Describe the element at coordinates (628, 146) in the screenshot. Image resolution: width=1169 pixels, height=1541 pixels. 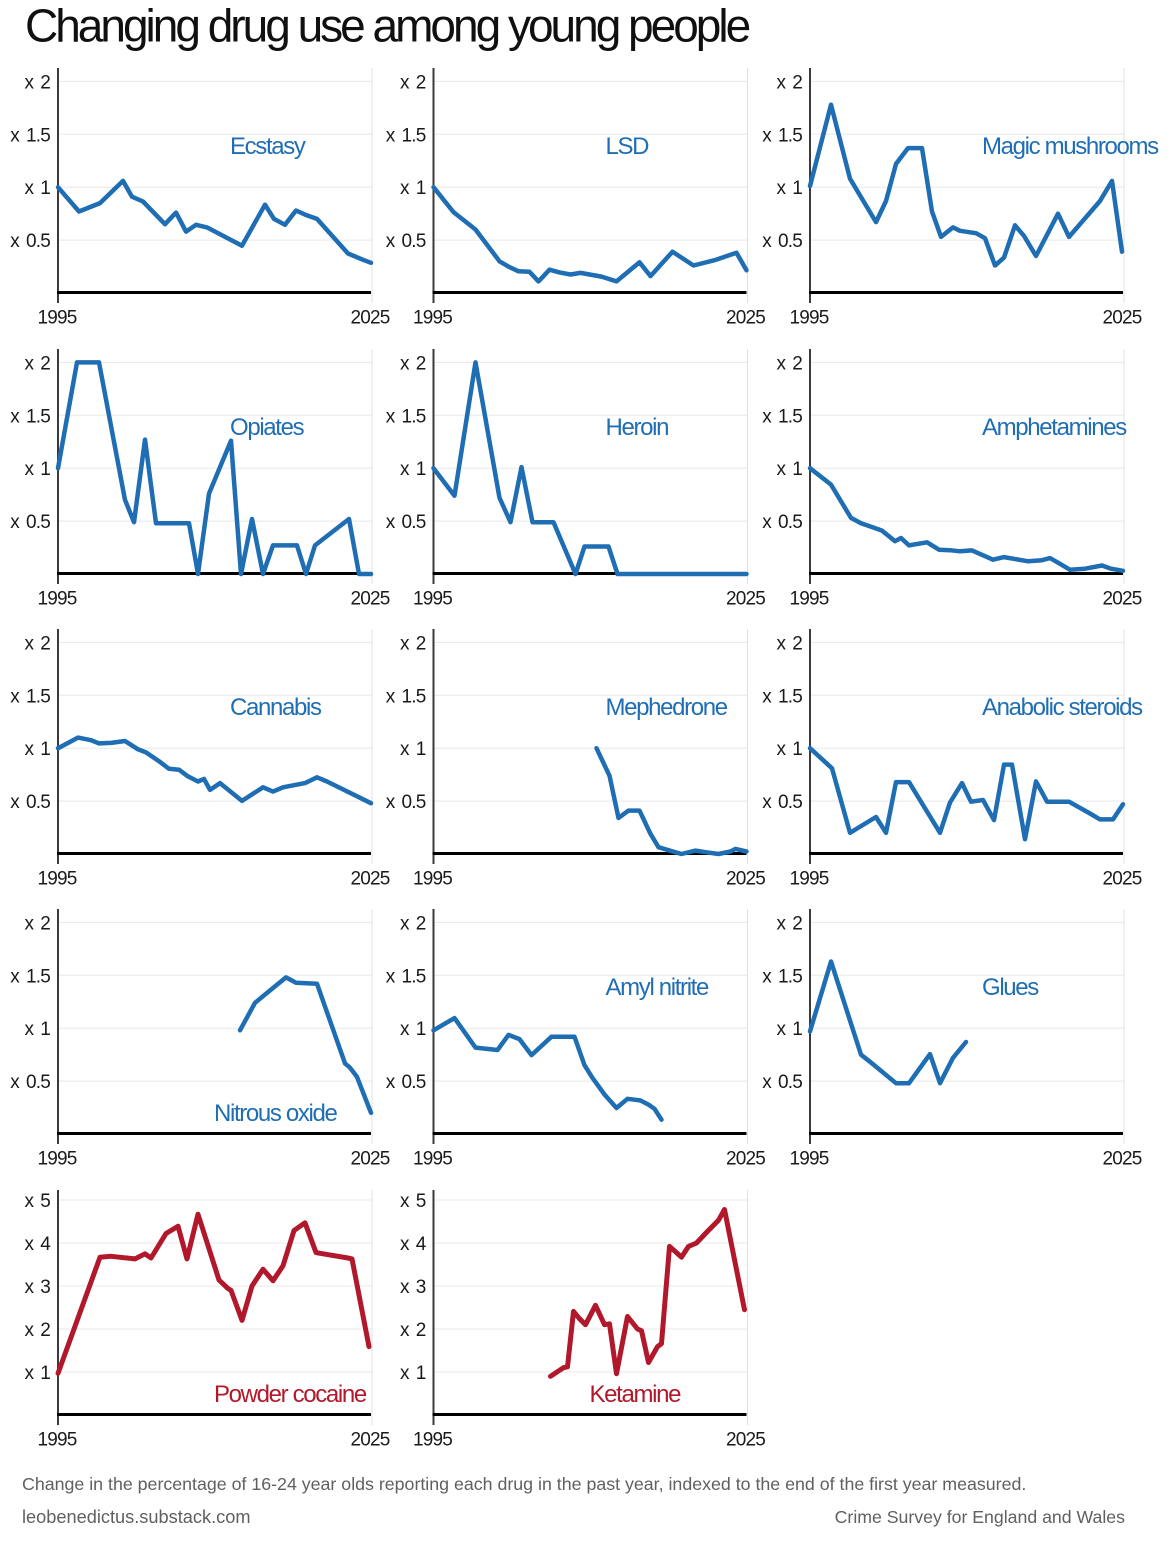
I see `svg-text: LSD` at that location.